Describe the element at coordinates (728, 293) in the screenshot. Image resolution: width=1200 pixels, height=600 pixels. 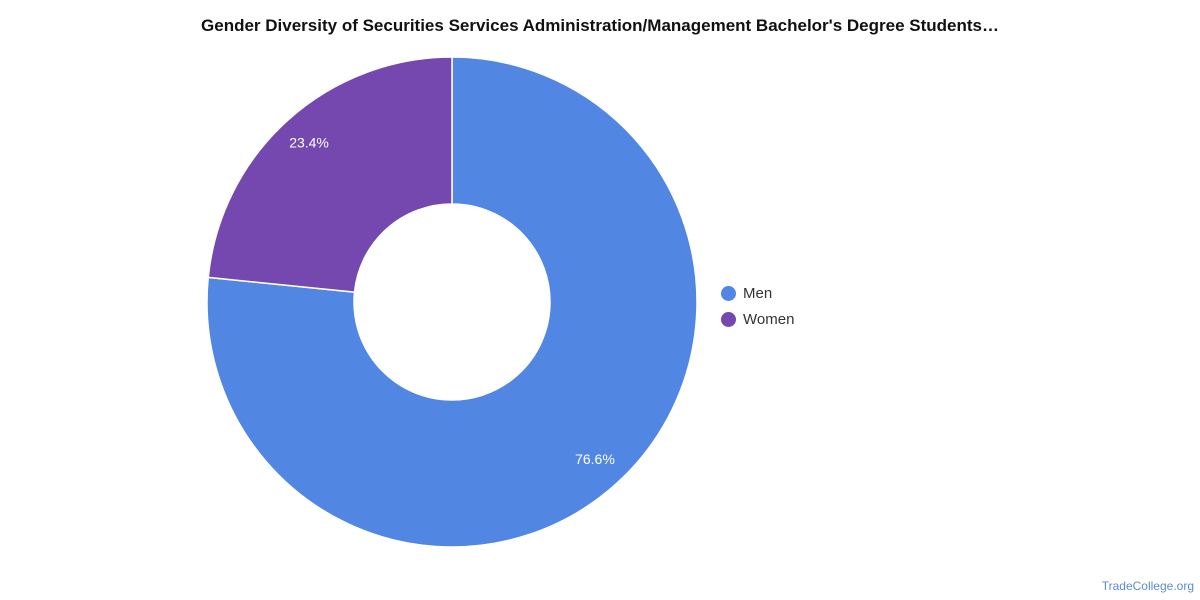
I see `legend-swatch-men` at that location.